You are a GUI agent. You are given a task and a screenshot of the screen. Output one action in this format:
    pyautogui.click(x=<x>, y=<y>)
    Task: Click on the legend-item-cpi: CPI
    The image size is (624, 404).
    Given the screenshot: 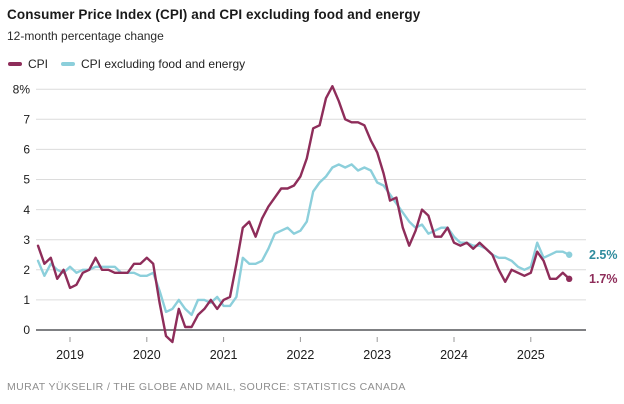 What is the action you would take?
    pyautogui.click(x=28, y=64)
    